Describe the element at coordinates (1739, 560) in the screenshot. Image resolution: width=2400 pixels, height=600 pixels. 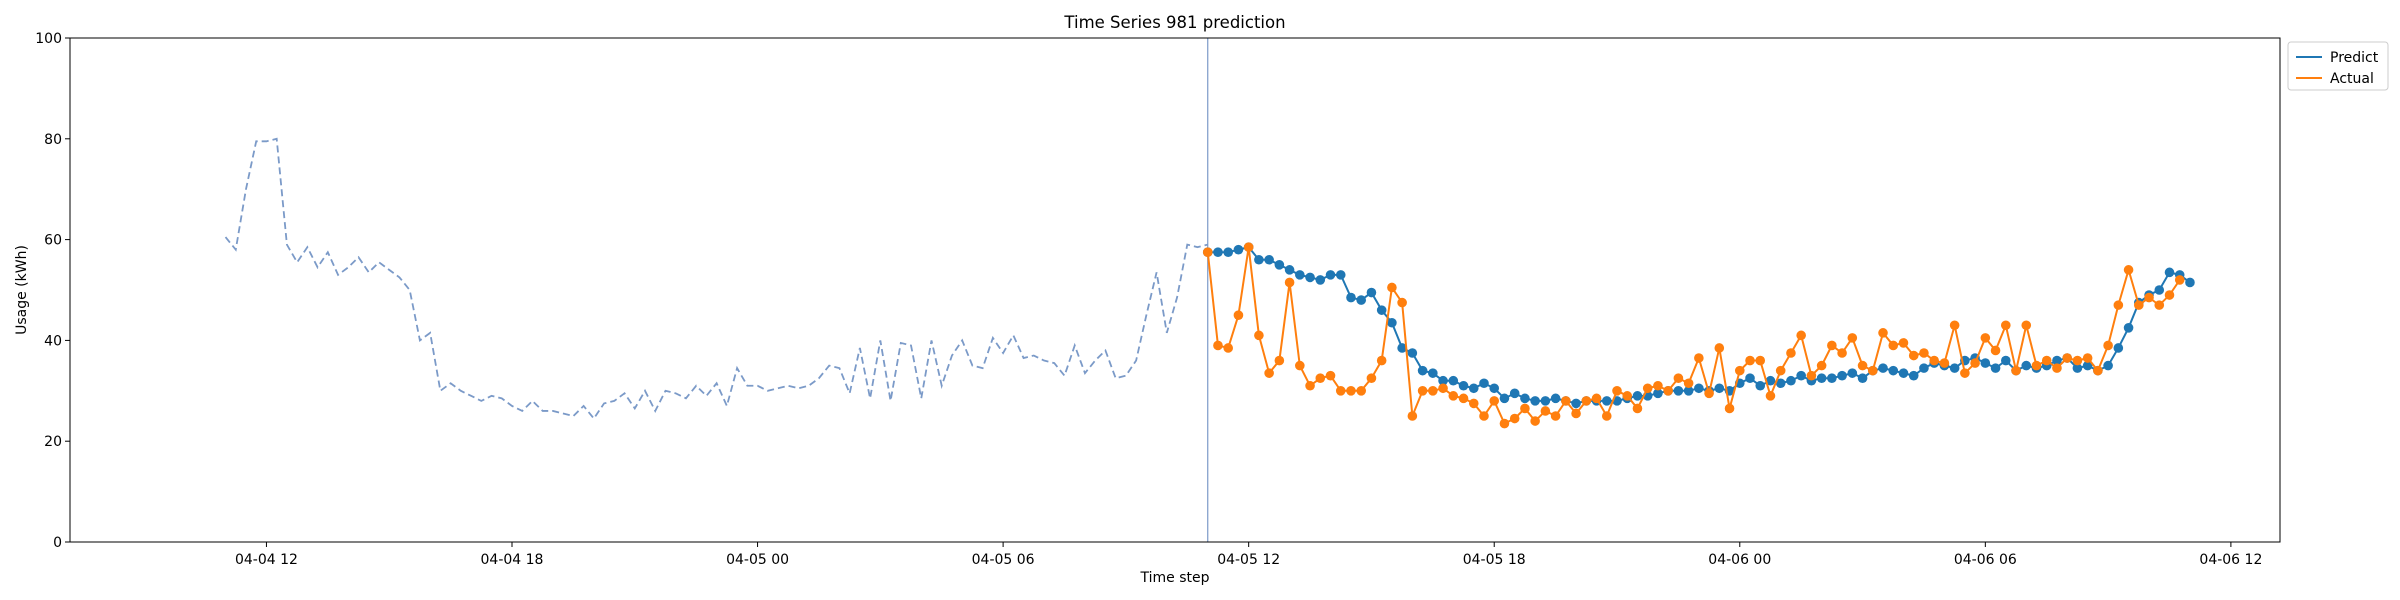
I see `x-tick-label: 04-06 00` at that location.